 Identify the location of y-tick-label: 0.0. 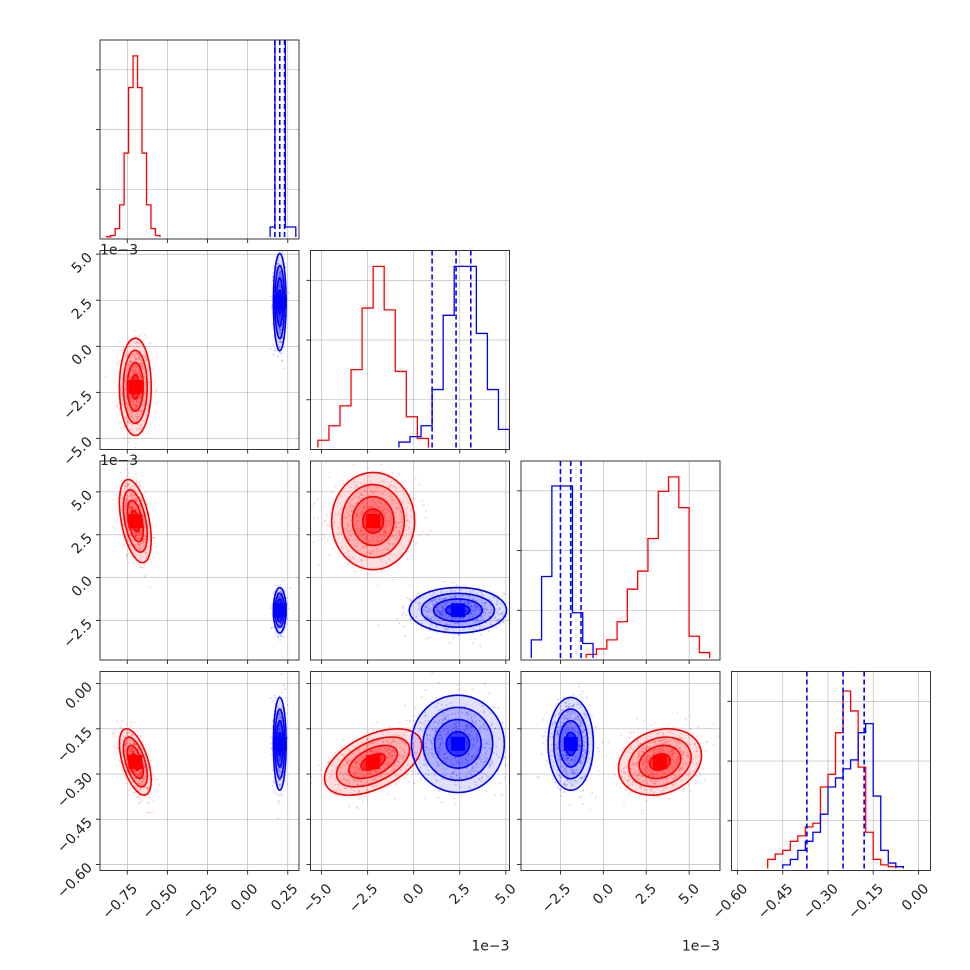
(82, 355).